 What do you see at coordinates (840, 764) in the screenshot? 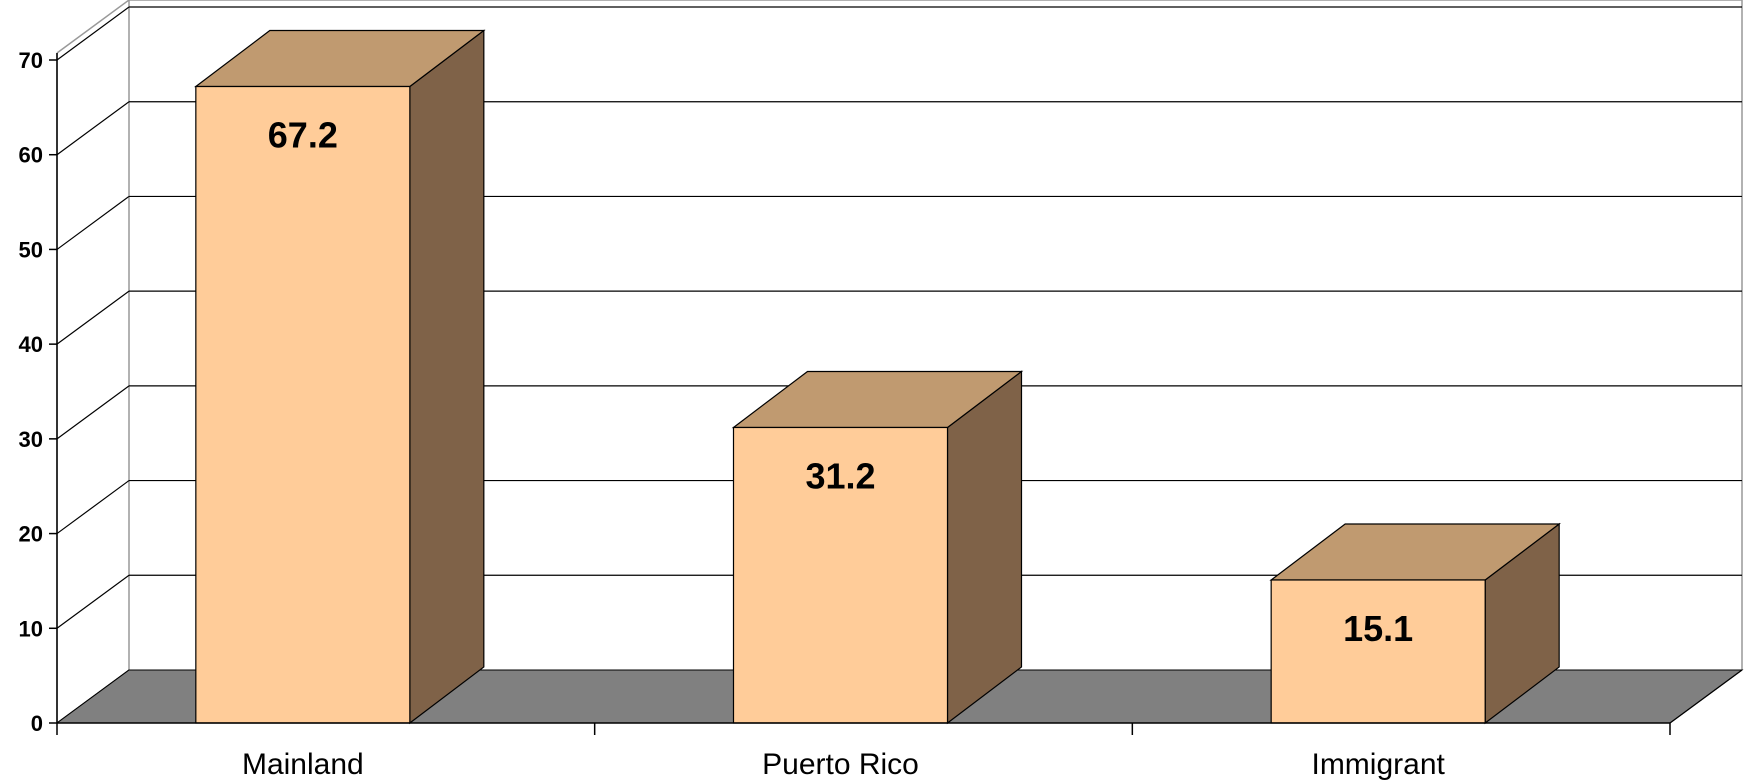
I see `x-tick-label: Puerto Rico` at bounding box center [840, 764].